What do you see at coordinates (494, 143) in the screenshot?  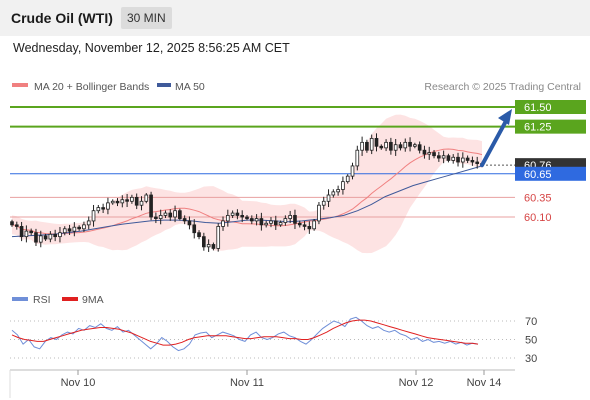 I see `forecast-arrow-shaft` at bounding box center [494, 143].